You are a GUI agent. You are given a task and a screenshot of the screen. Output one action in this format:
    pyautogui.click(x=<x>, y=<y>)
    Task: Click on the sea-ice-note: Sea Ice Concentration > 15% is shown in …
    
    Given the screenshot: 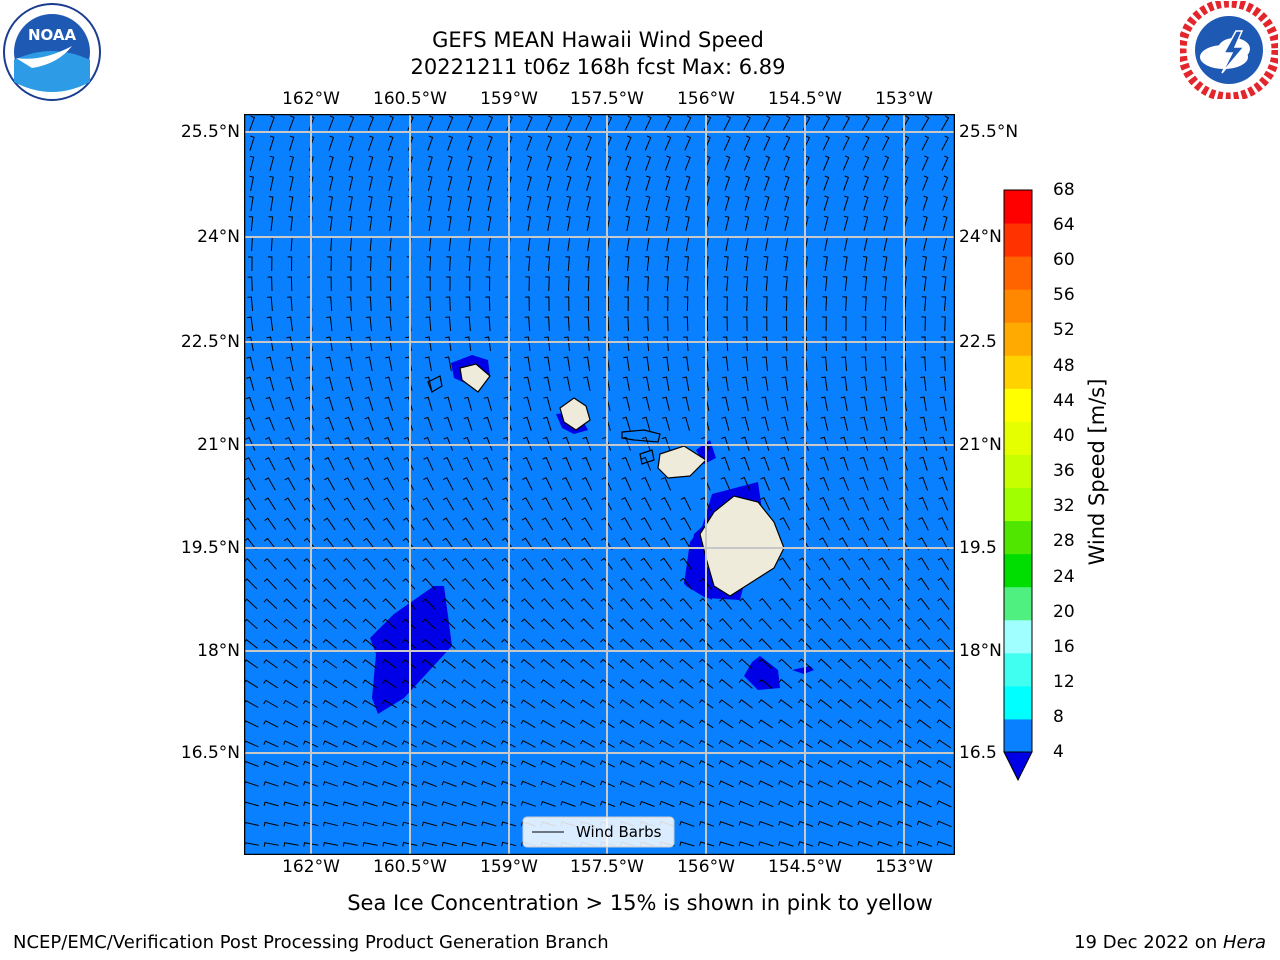 What is the action you would take?
    pyautogui.click(x=640, y=903)
    